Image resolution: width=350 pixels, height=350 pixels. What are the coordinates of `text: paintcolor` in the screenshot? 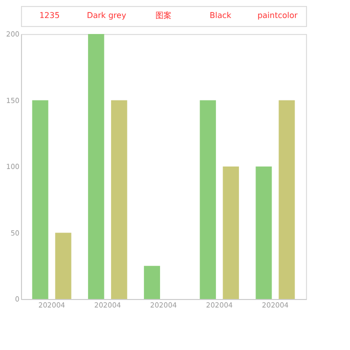 It's located at (277, 15).